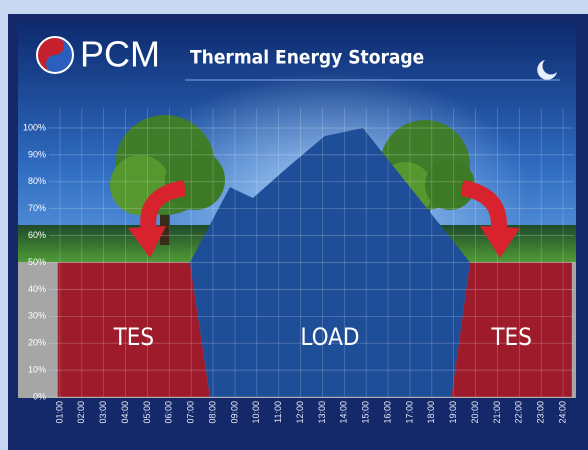  What do you see at coordinates (169, 412) in the screenshot?
I see `x-tick-label: 06:00` at bounding box center [169, 412].